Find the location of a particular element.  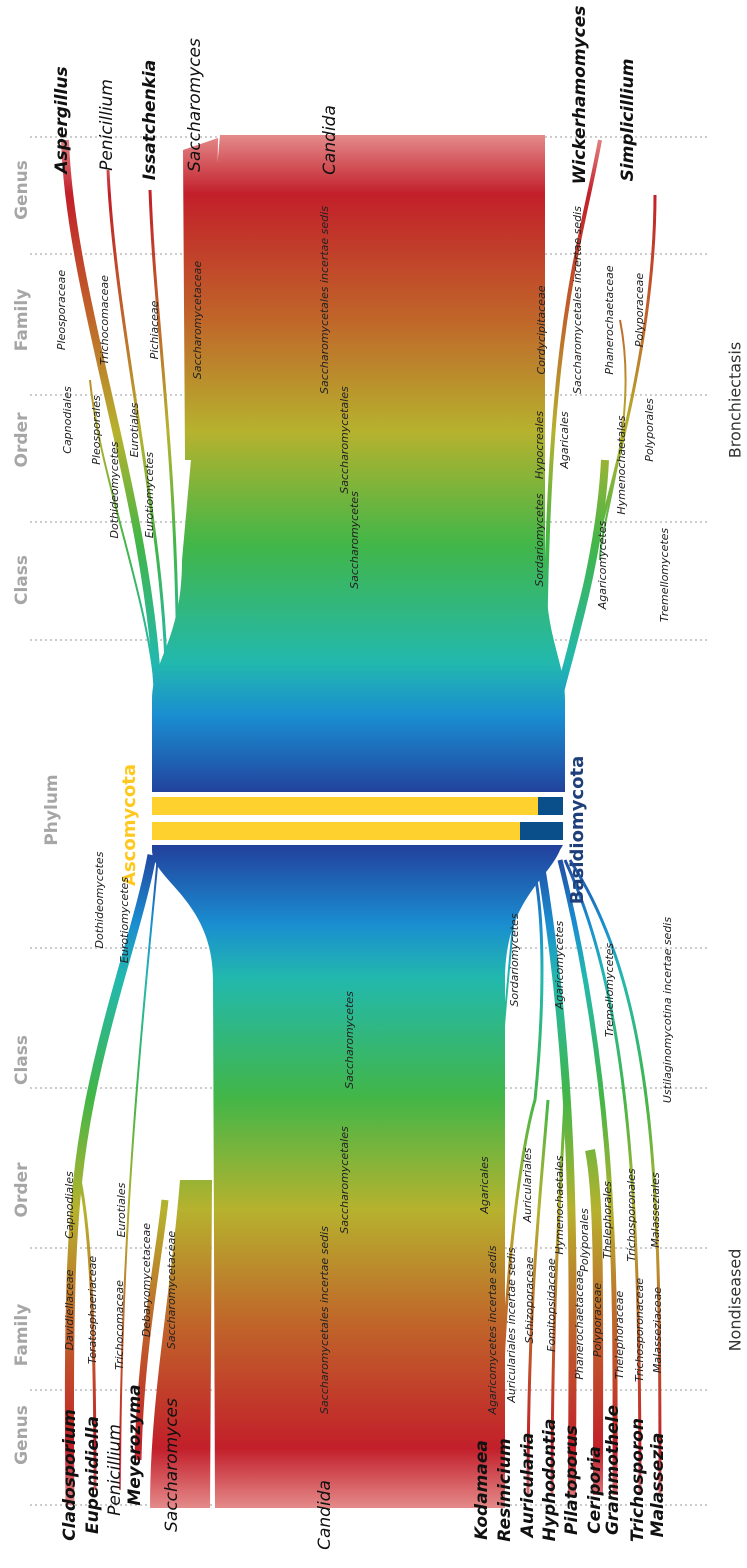

order-label: Pleosporales is located at coordinates (96, 430).